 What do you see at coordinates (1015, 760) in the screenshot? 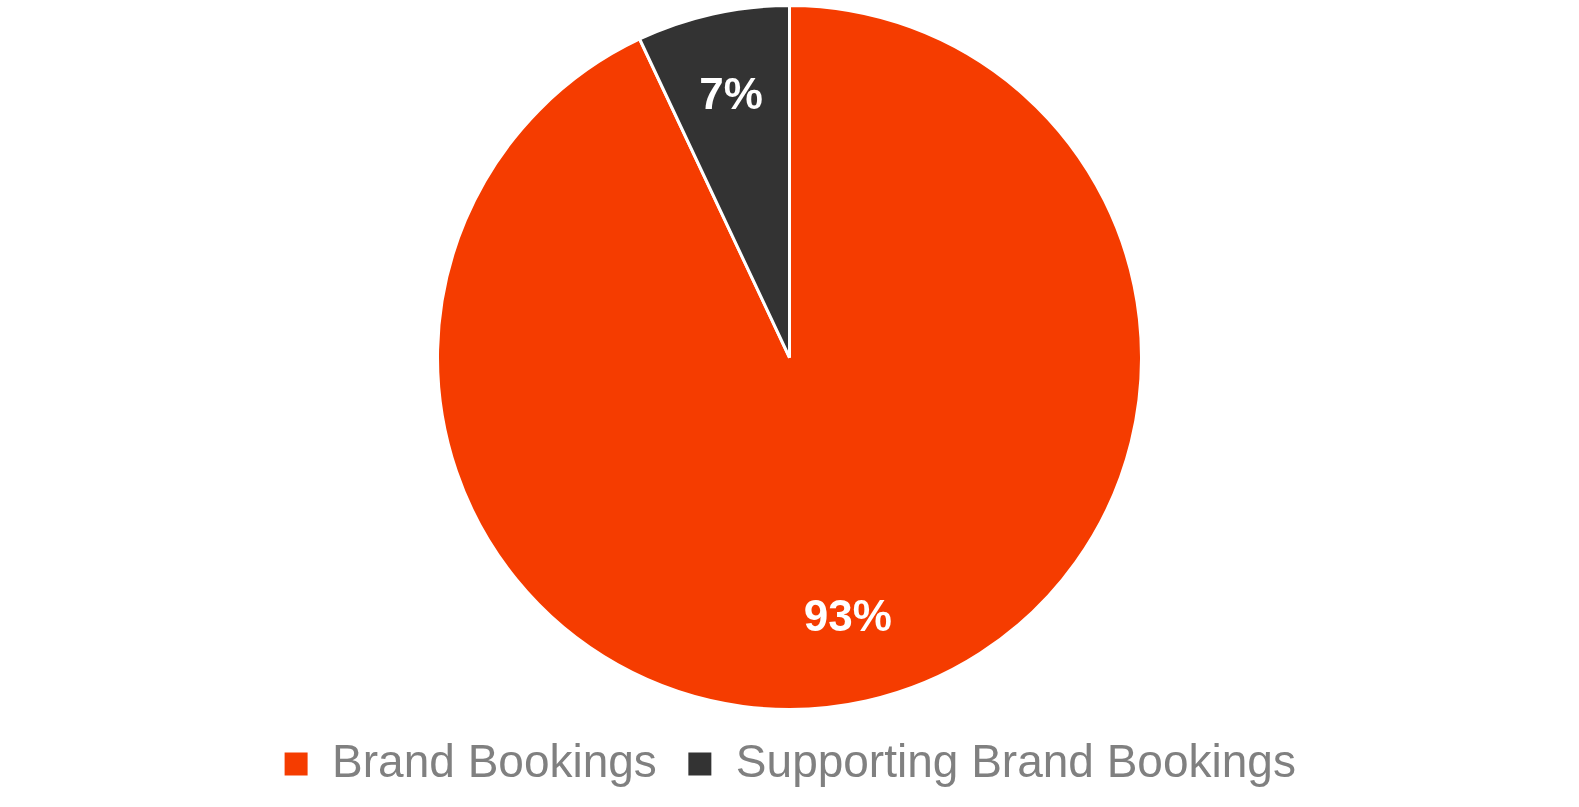
I see `legend-label: Supporting Brand Bookings` at bounding box center [1015, 760].